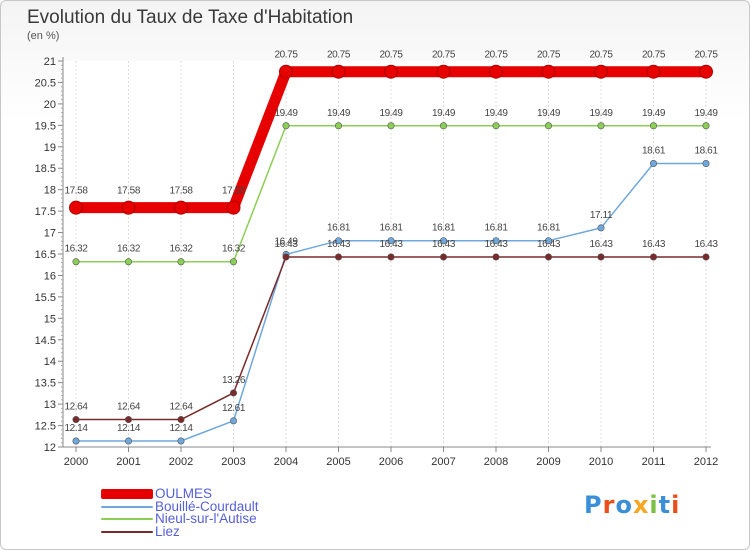 This screenshot has height=550, width=750. What do you see at coordinates (50, 448) in the screenshot?
I see `y-tick-label: 12` at bounding box center [50, 448].